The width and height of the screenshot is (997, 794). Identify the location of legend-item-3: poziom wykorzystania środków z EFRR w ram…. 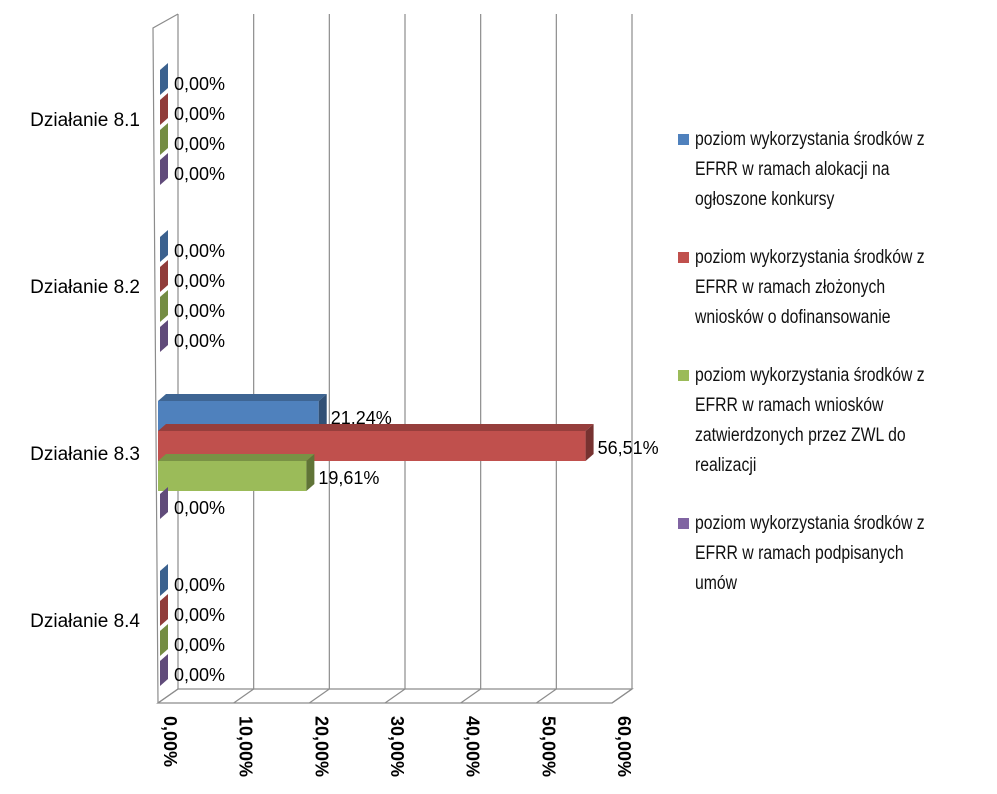
(837, 554).